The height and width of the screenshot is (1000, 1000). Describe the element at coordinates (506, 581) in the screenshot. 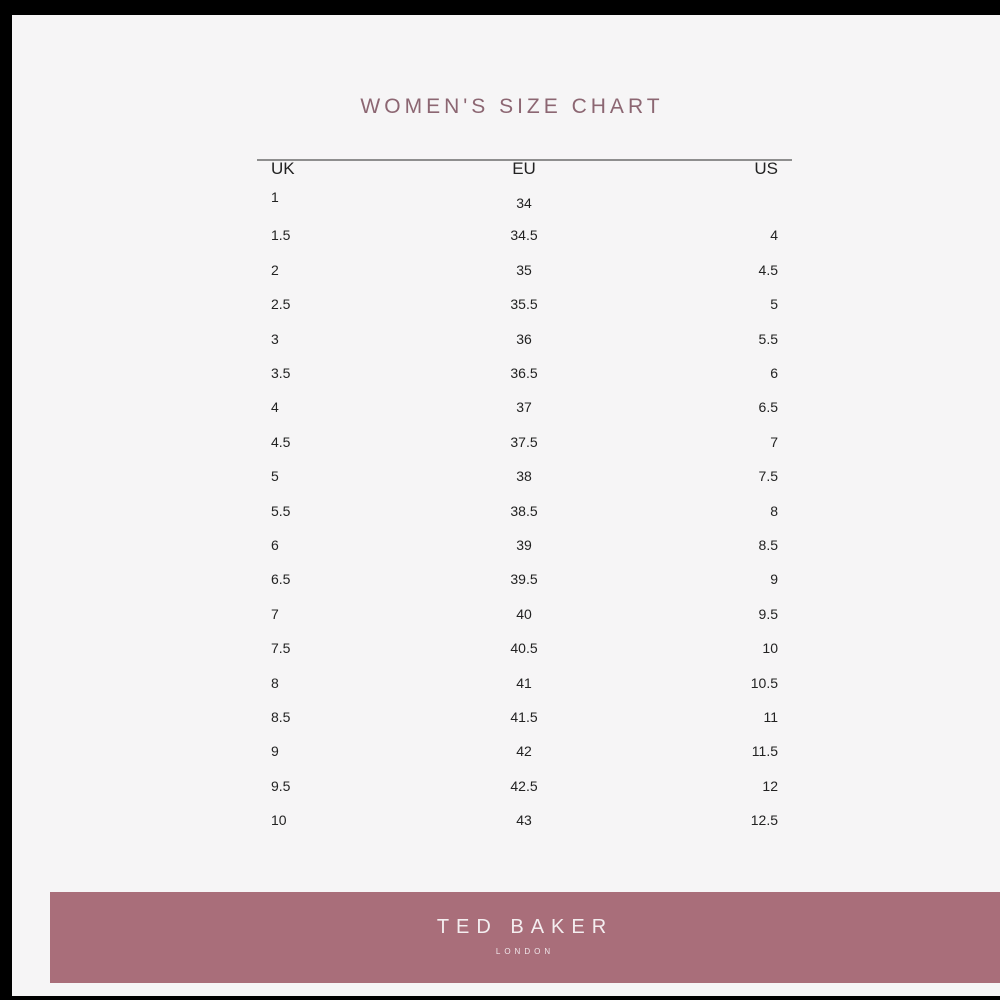

I see `table-row: 6.5 39.5 9` at that location.